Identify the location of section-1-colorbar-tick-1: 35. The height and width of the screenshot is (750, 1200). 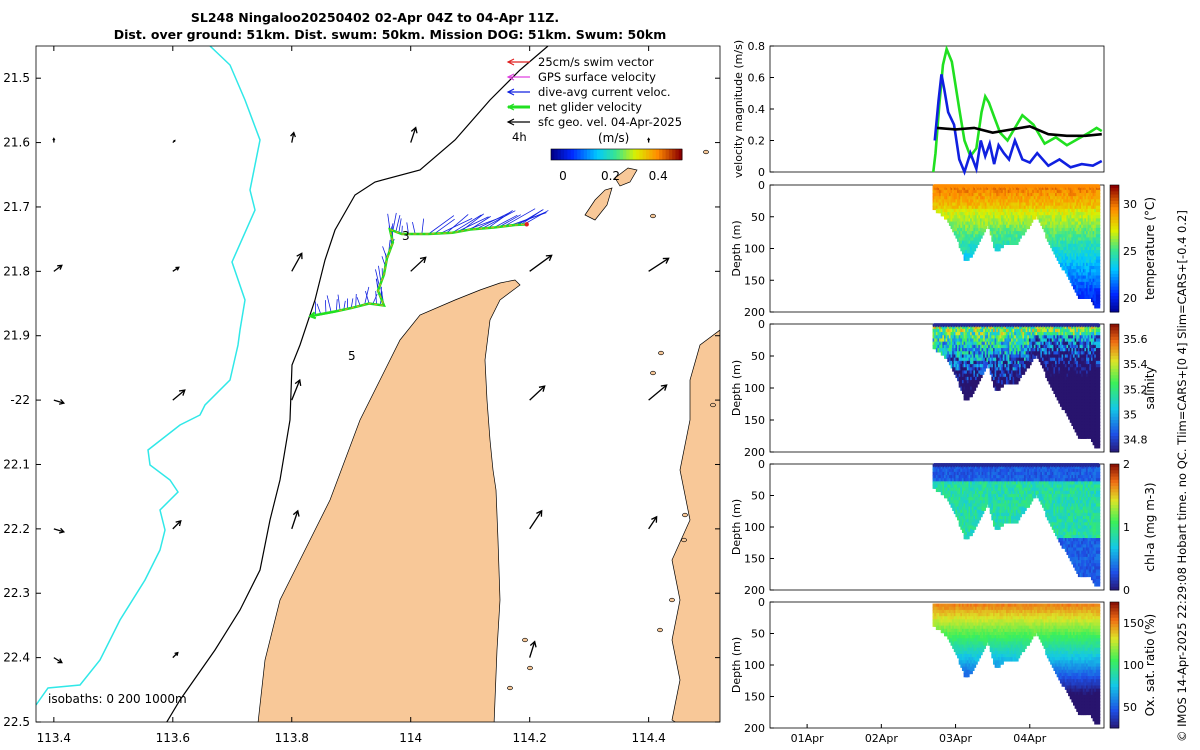
(1130, 414).